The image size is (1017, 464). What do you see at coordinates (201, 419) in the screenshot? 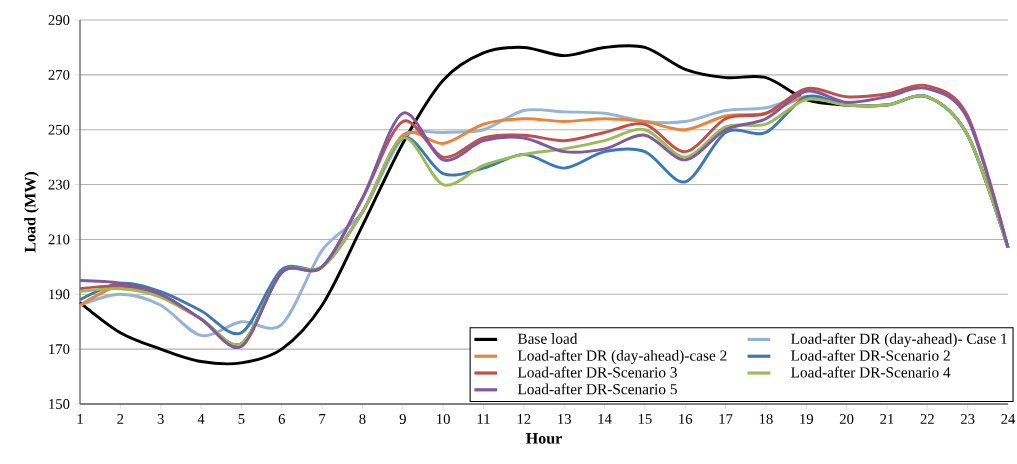
I see `x-tick-label: 4` at bounding box center [201, 419].